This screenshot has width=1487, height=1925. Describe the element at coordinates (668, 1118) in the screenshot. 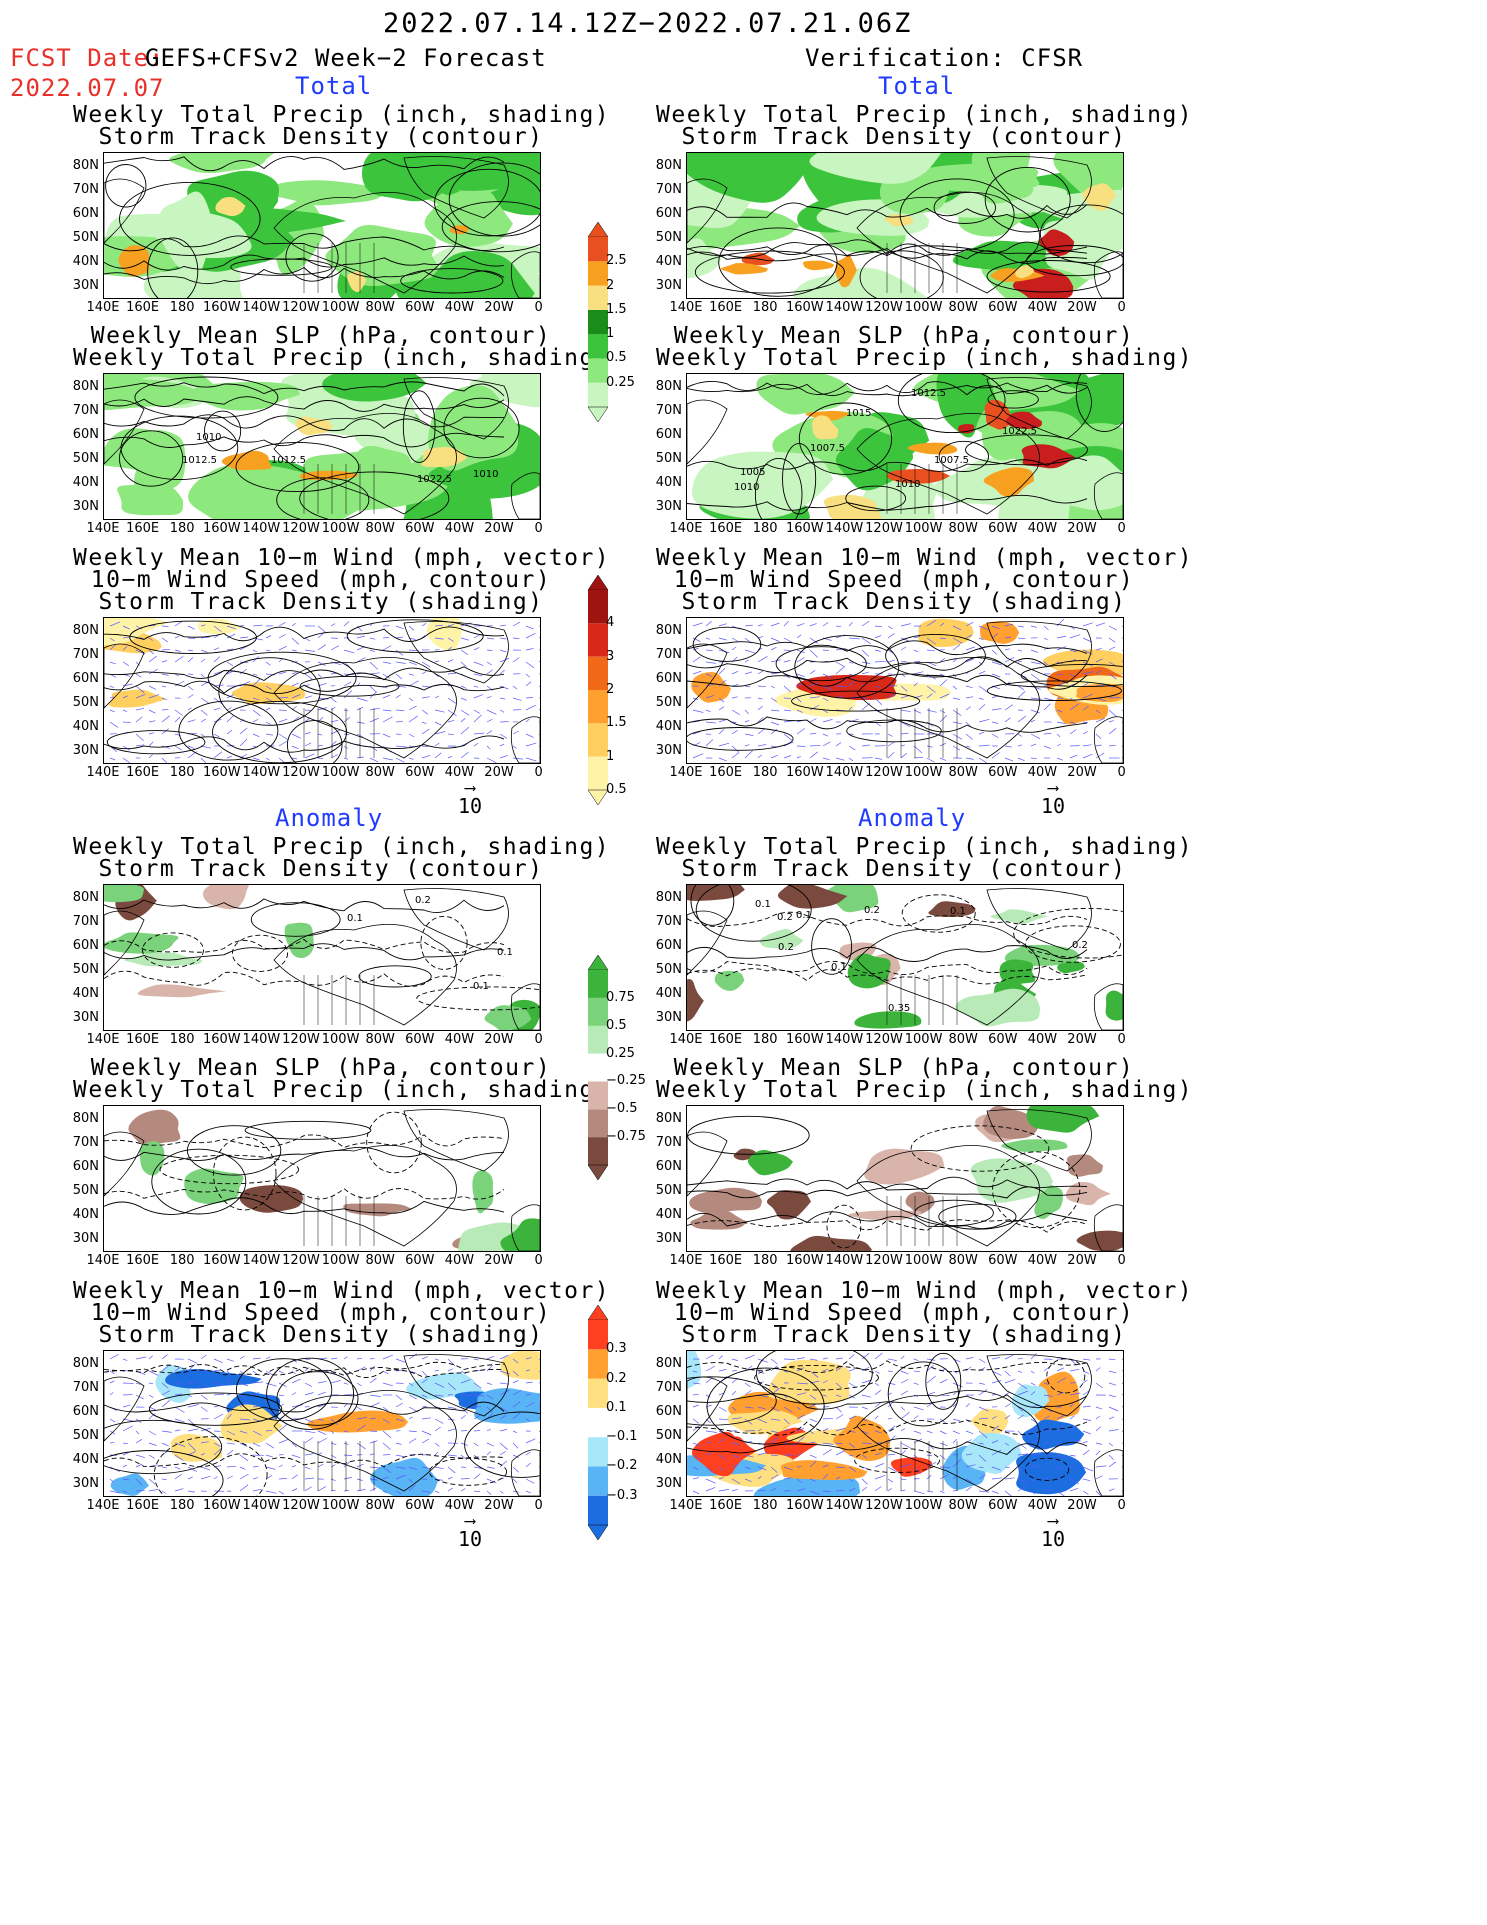

I see `lat-tick-label: 80N` at that location.